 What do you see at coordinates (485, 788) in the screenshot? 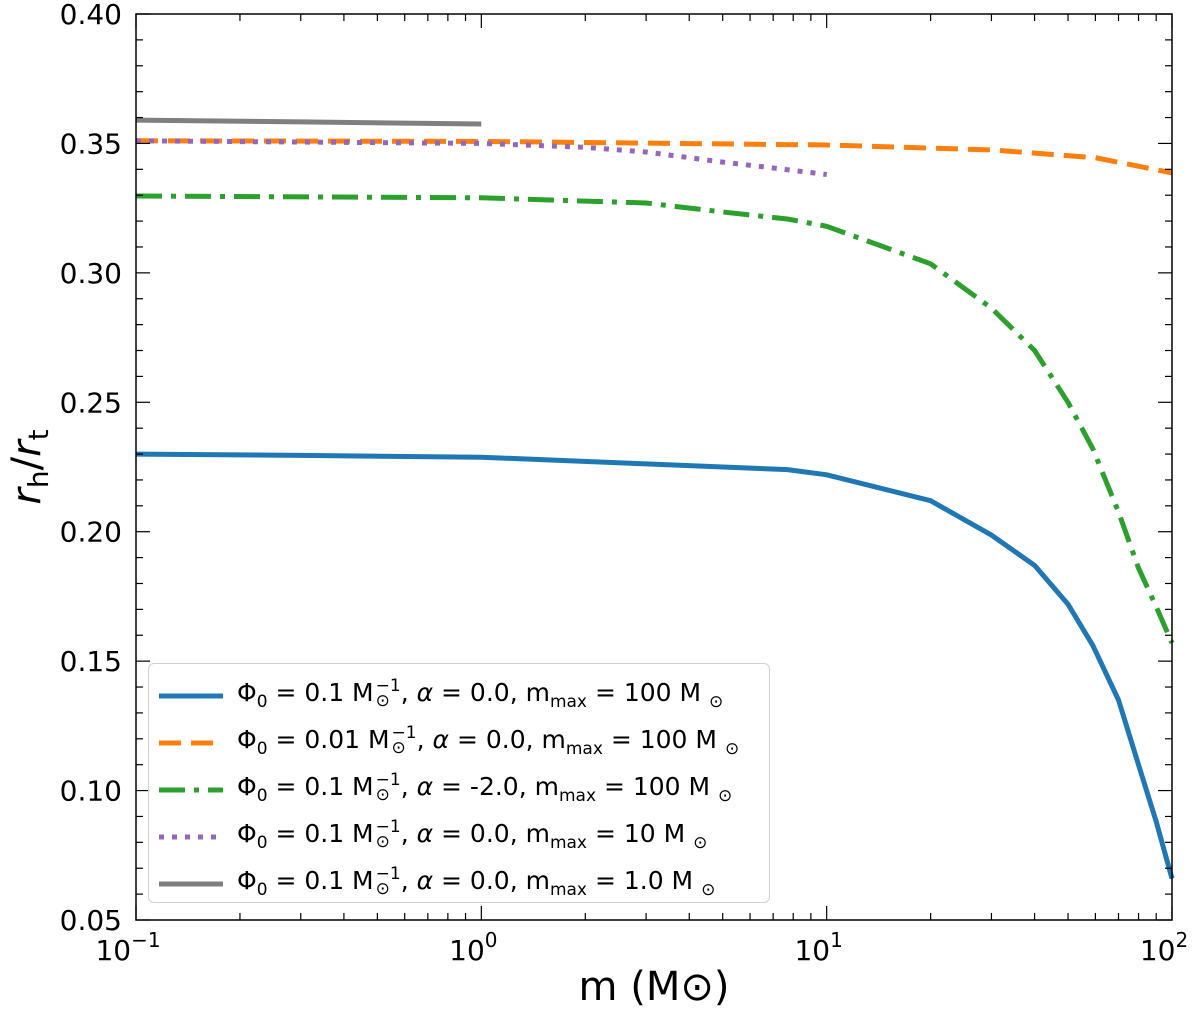
I see `legend-label: Φ0 = 0.1 M −1 ⊙, α = -2.0, mmax = 100 M ⊙` at bounding box center [485, 788].